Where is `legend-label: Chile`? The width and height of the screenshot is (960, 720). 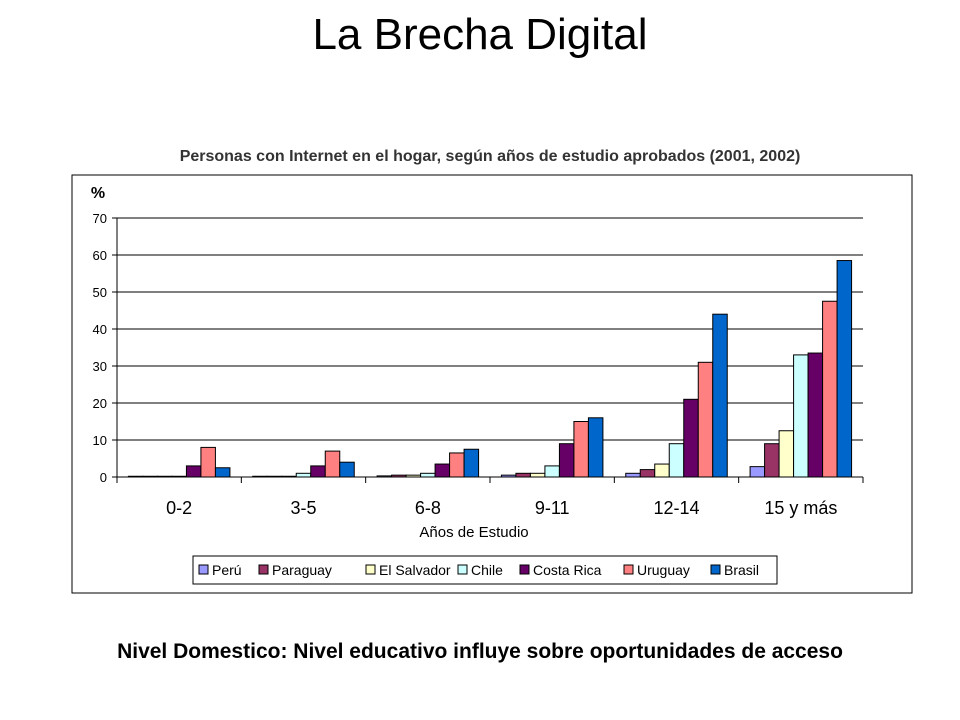 legend-label: Chile is located at coordinates (487, 570).